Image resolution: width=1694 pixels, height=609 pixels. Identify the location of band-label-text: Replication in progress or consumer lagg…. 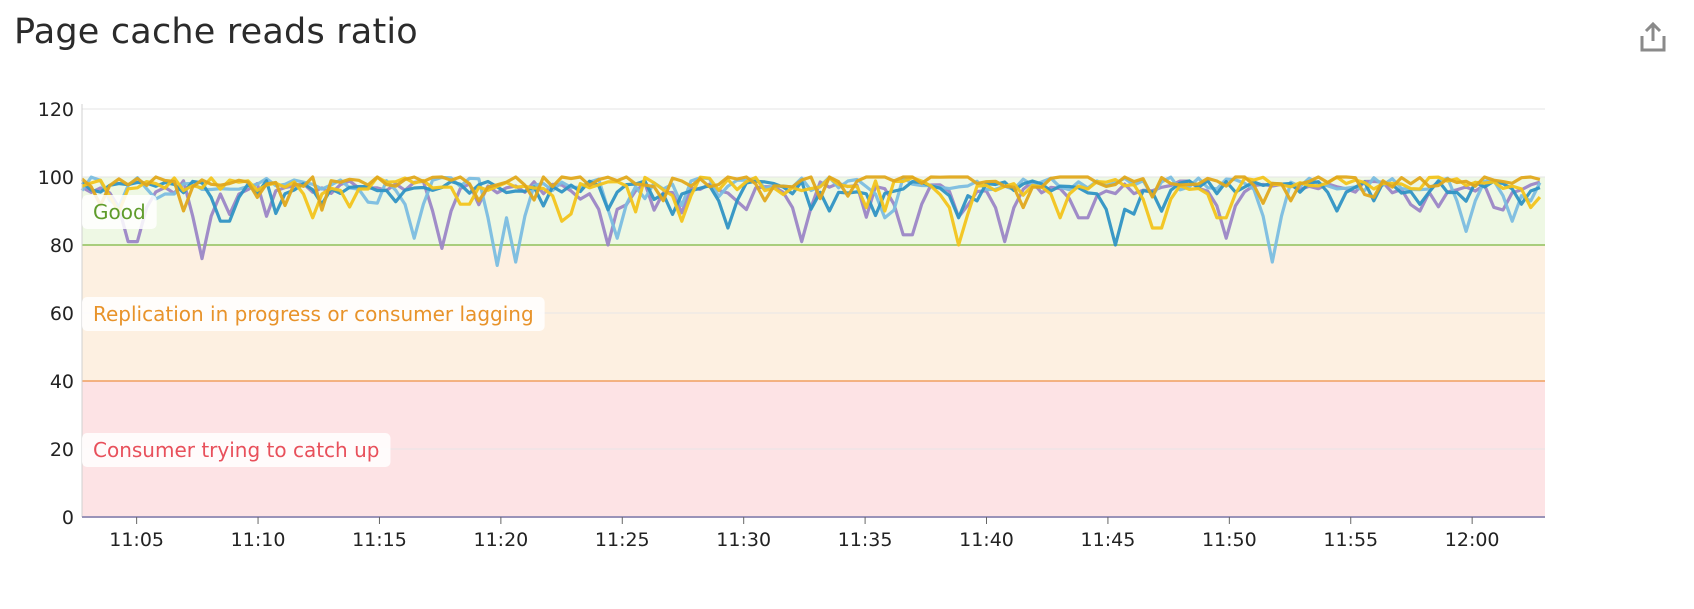
(313, 314).